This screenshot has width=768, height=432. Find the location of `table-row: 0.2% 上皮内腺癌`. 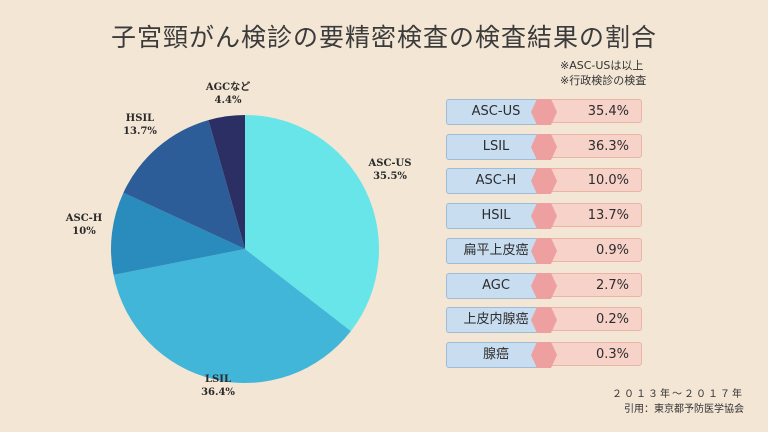

table-row: 0.2% 上皮内腺癌 is located at coordinates (544, 320).